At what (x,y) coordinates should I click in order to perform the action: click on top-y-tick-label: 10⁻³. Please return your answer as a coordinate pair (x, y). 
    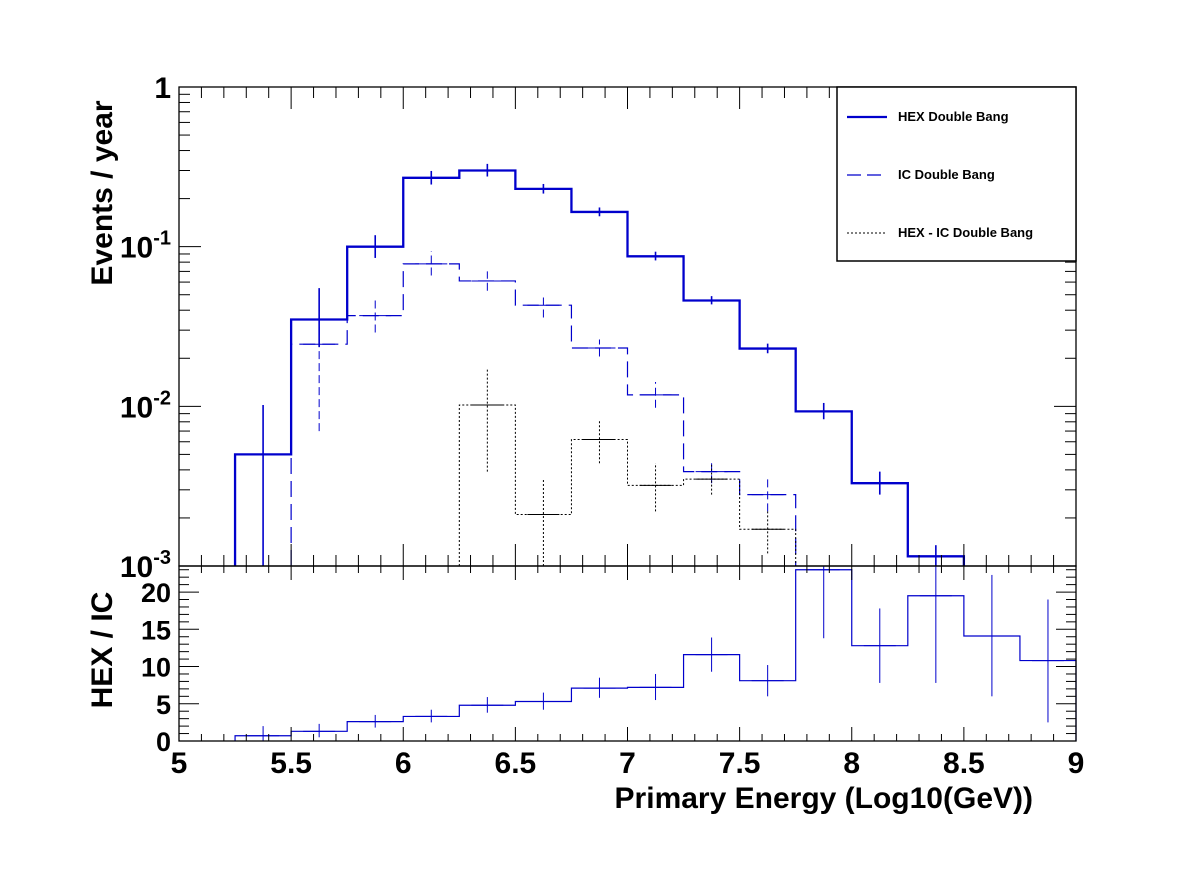
    Looking at the image, I should click on (145, 565).